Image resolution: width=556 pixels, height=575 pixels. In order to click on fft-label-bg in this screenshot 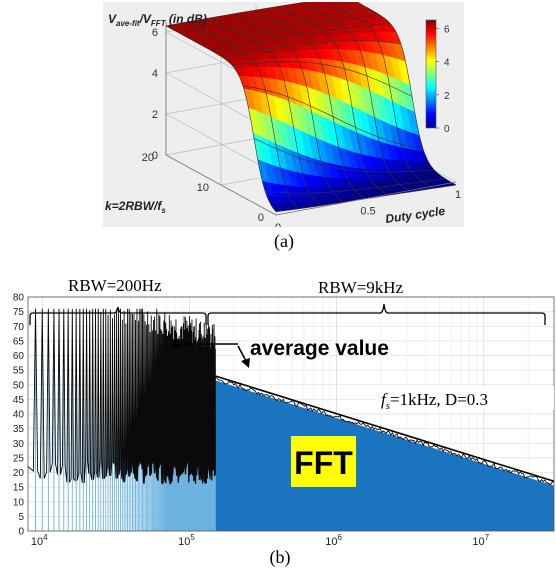, I will do `click(323, 461)`.